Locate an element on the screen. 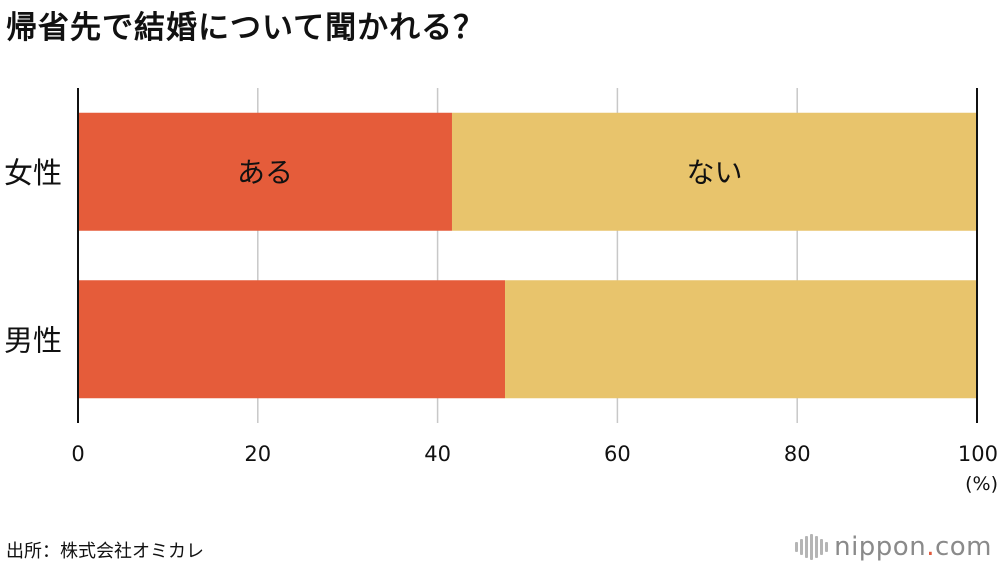 The image size is (1000, 570). logo-mark-icon is located at coordinates (812, 547).